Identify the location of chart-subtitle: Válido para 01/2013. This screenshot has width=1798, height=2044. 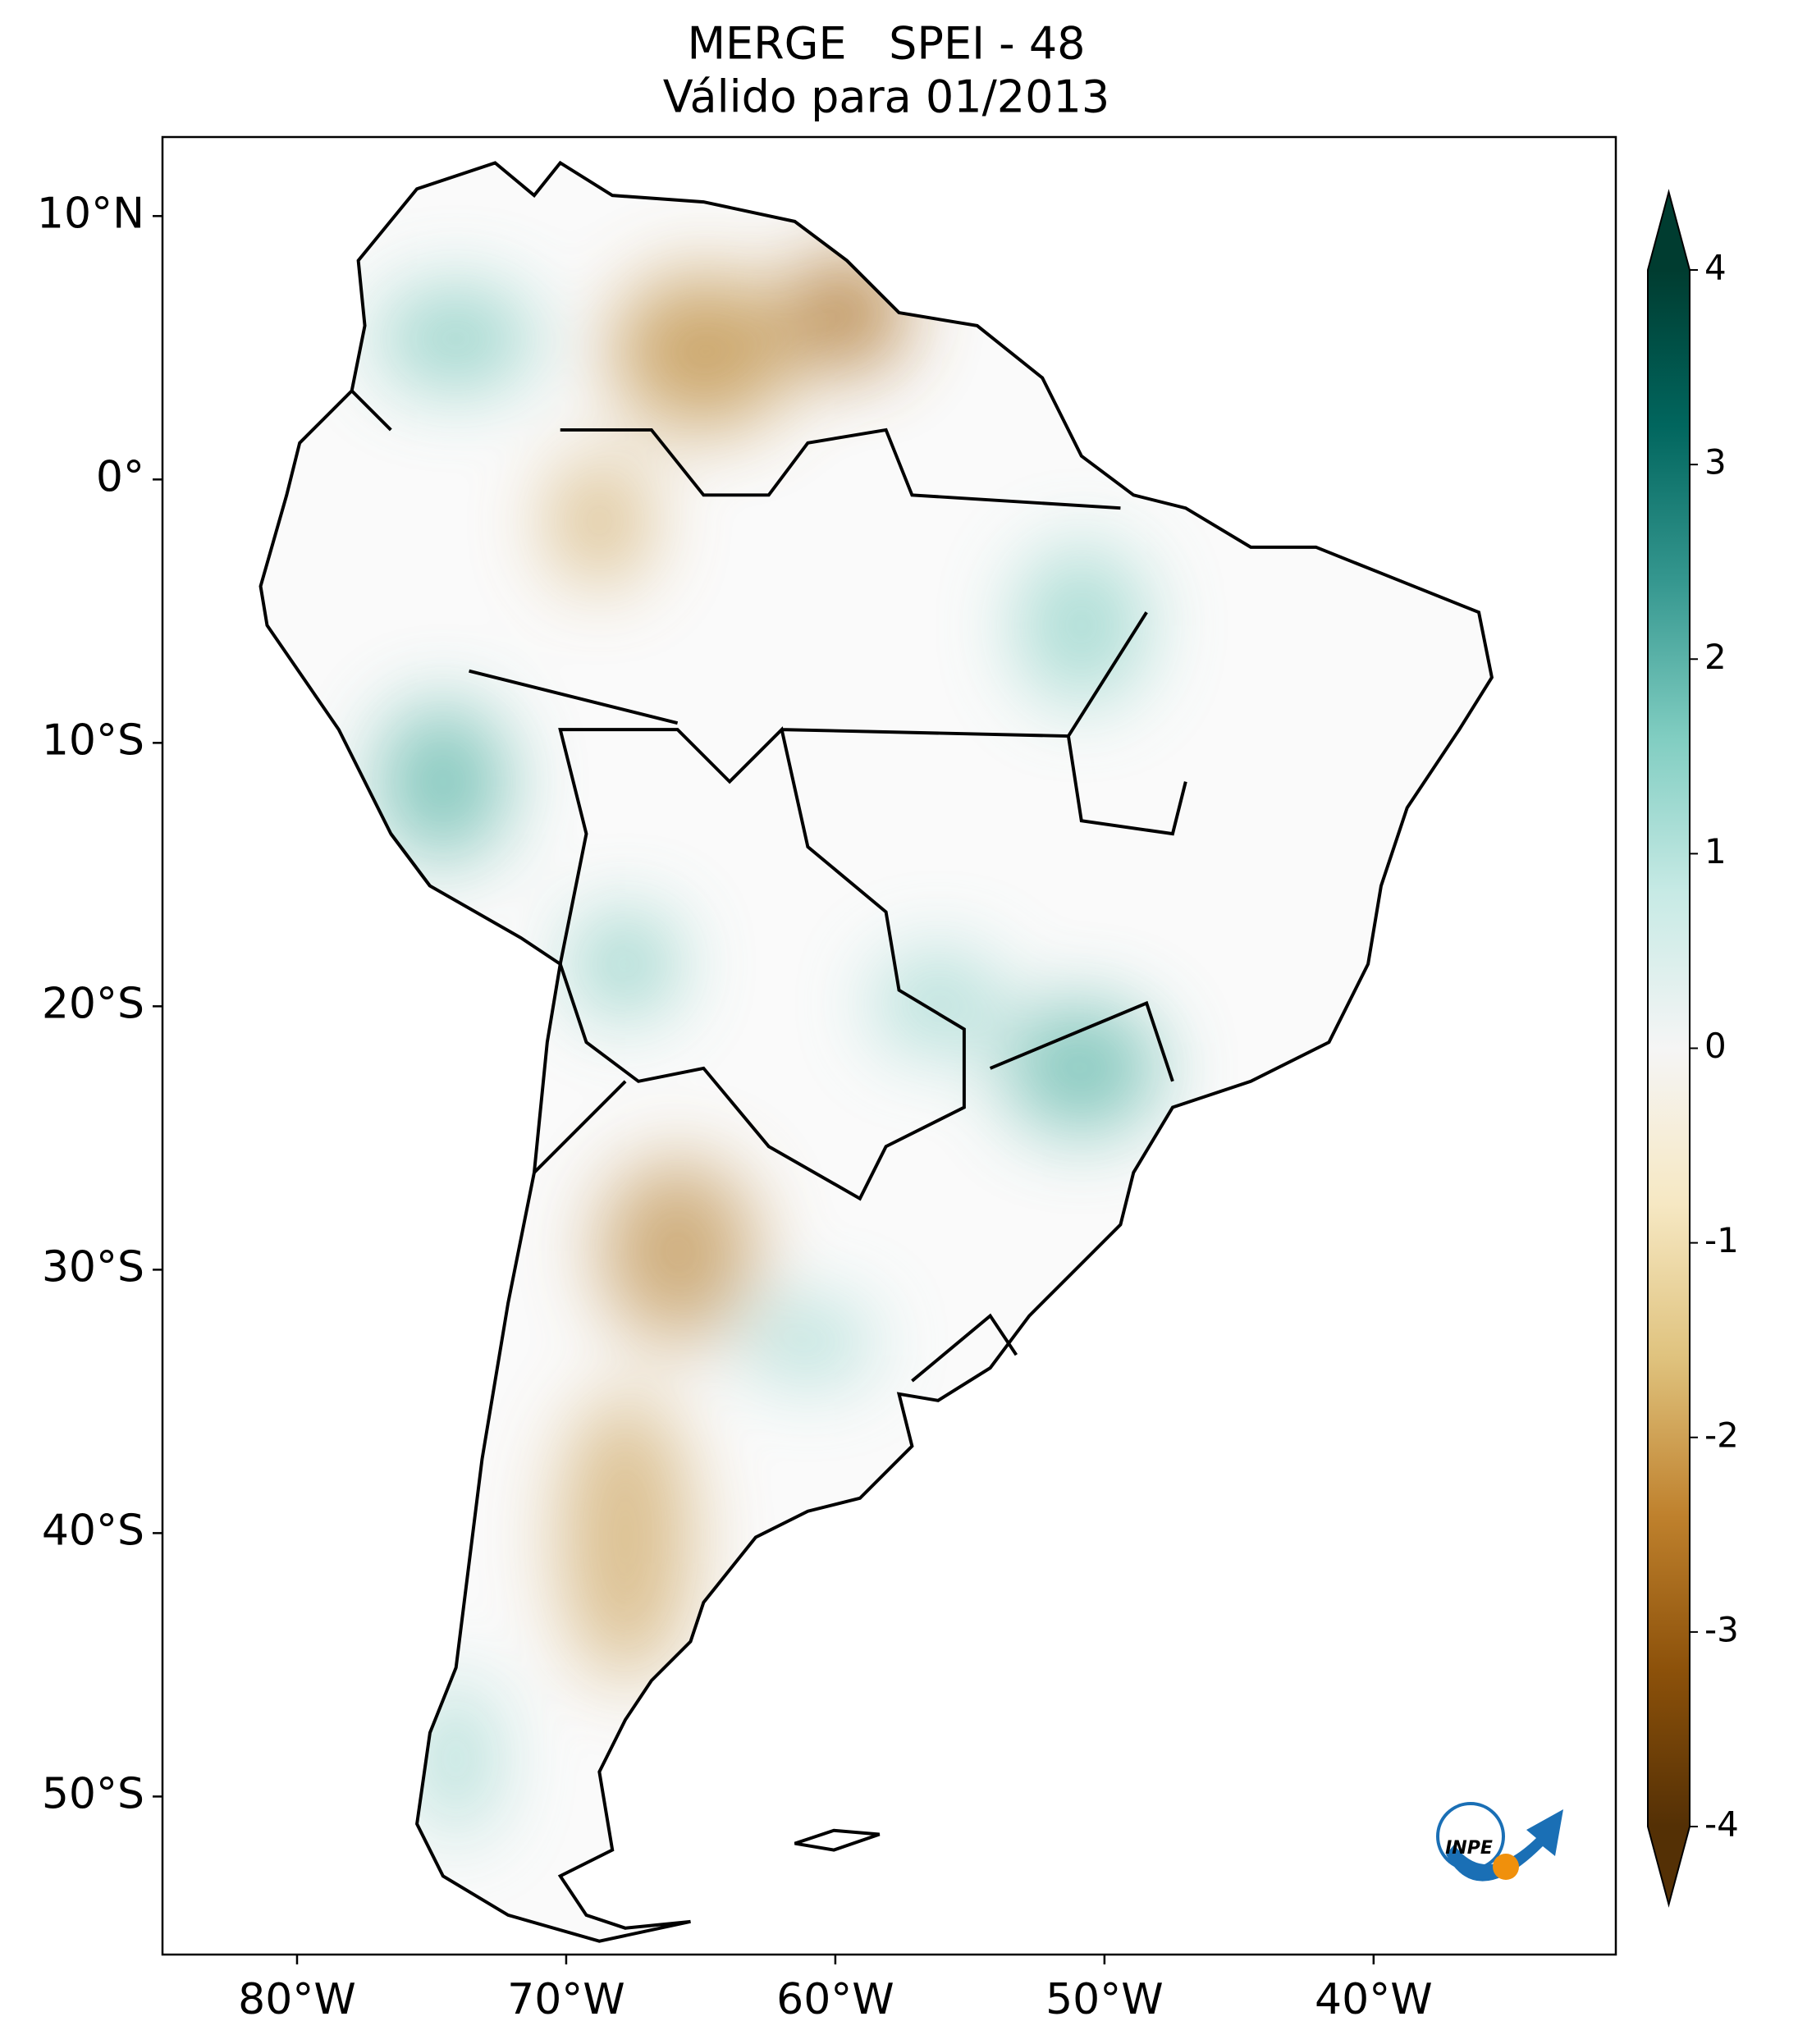
(886, 97).